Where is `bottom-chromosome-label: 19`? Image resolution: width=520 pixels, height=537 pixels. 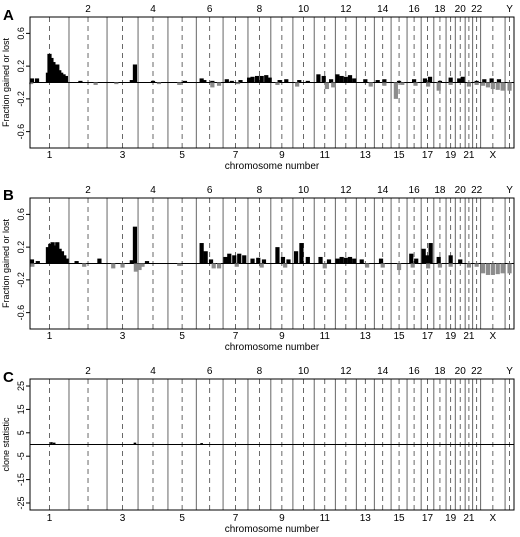 bottom-chromosome-label: 19 is located at coordinates (451, 518).